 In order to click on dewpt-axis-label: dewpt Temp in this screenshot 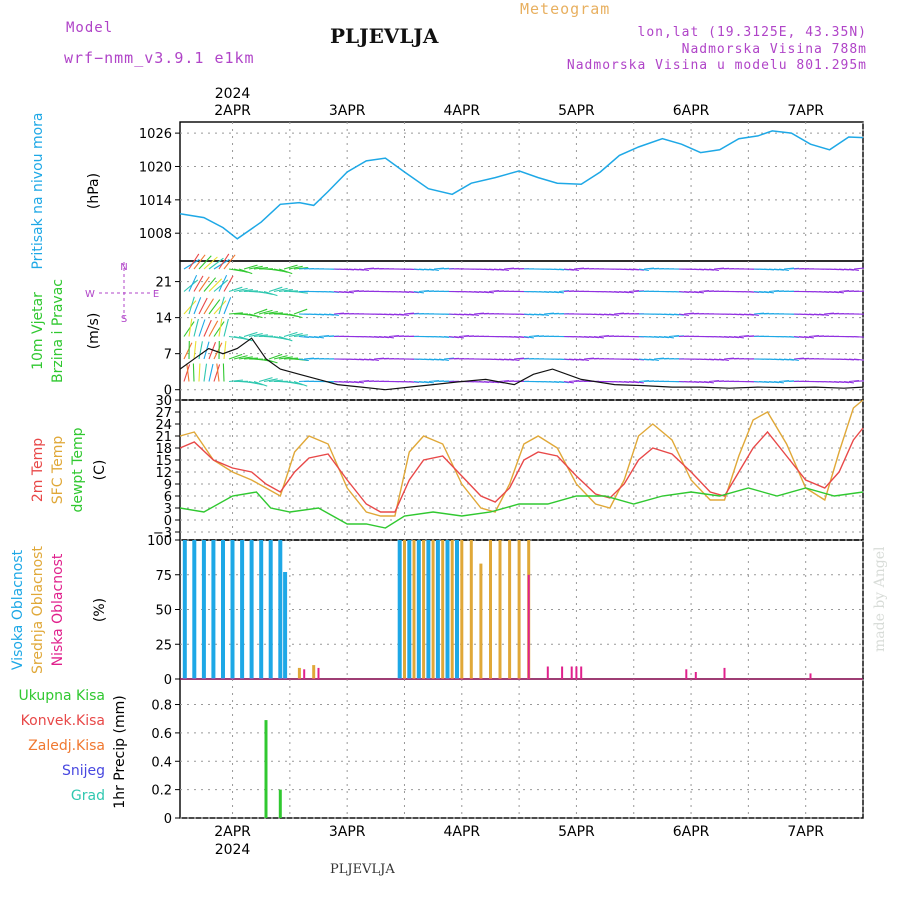, I will do `click(78, 469)`.